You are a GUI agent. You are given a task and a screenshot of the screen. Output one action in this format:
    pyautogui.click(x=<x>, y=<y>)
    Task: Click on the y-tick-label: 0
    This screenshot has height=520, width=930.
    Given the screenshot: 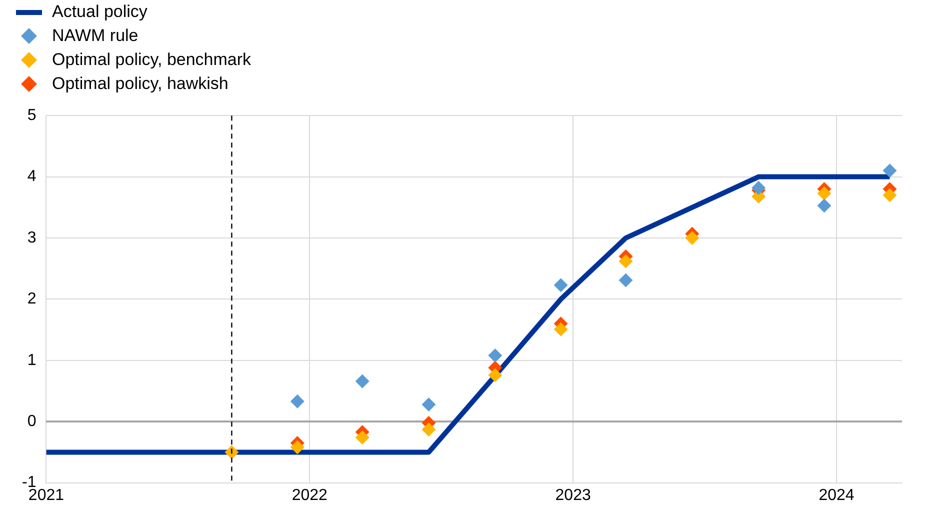 What is the action you would take?
    pyautogui.click(x=31, y=421)
    